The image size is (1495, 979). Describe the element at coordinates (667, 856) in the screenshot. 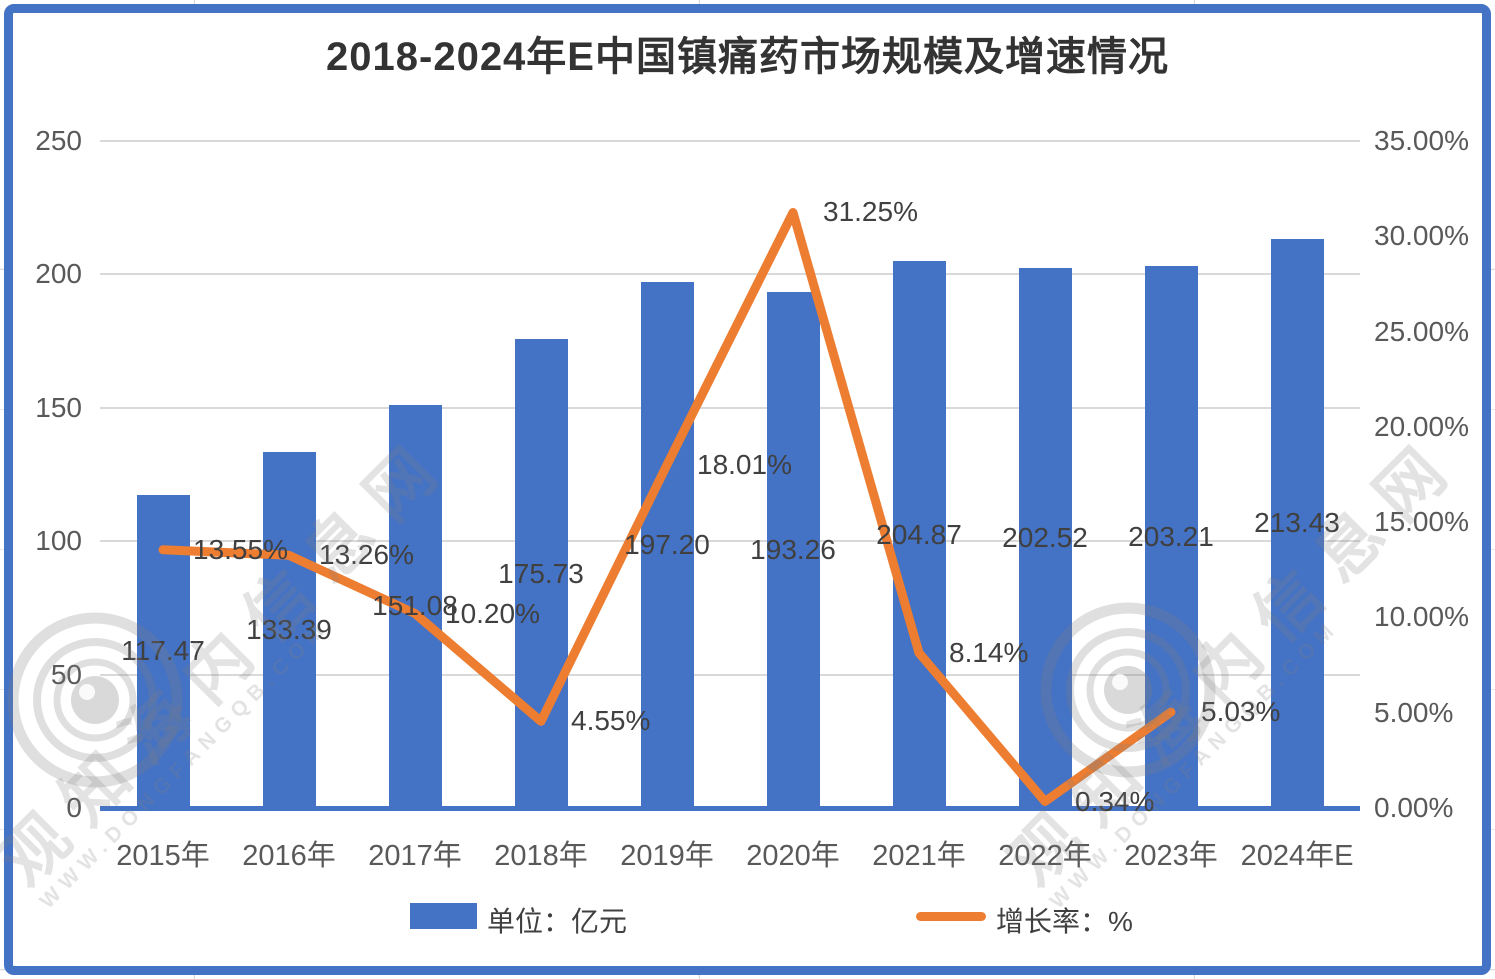

I see `x-axis-category-label: 2019年` at that location.